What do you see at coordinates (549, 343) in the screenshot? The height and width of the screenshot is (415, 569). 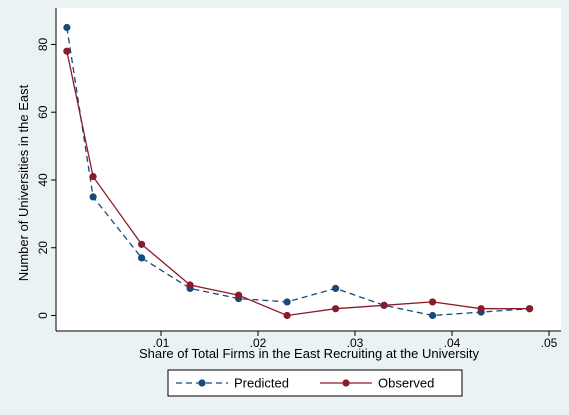 I see `x-tick-label: .05` at bounding box center [549, 343].